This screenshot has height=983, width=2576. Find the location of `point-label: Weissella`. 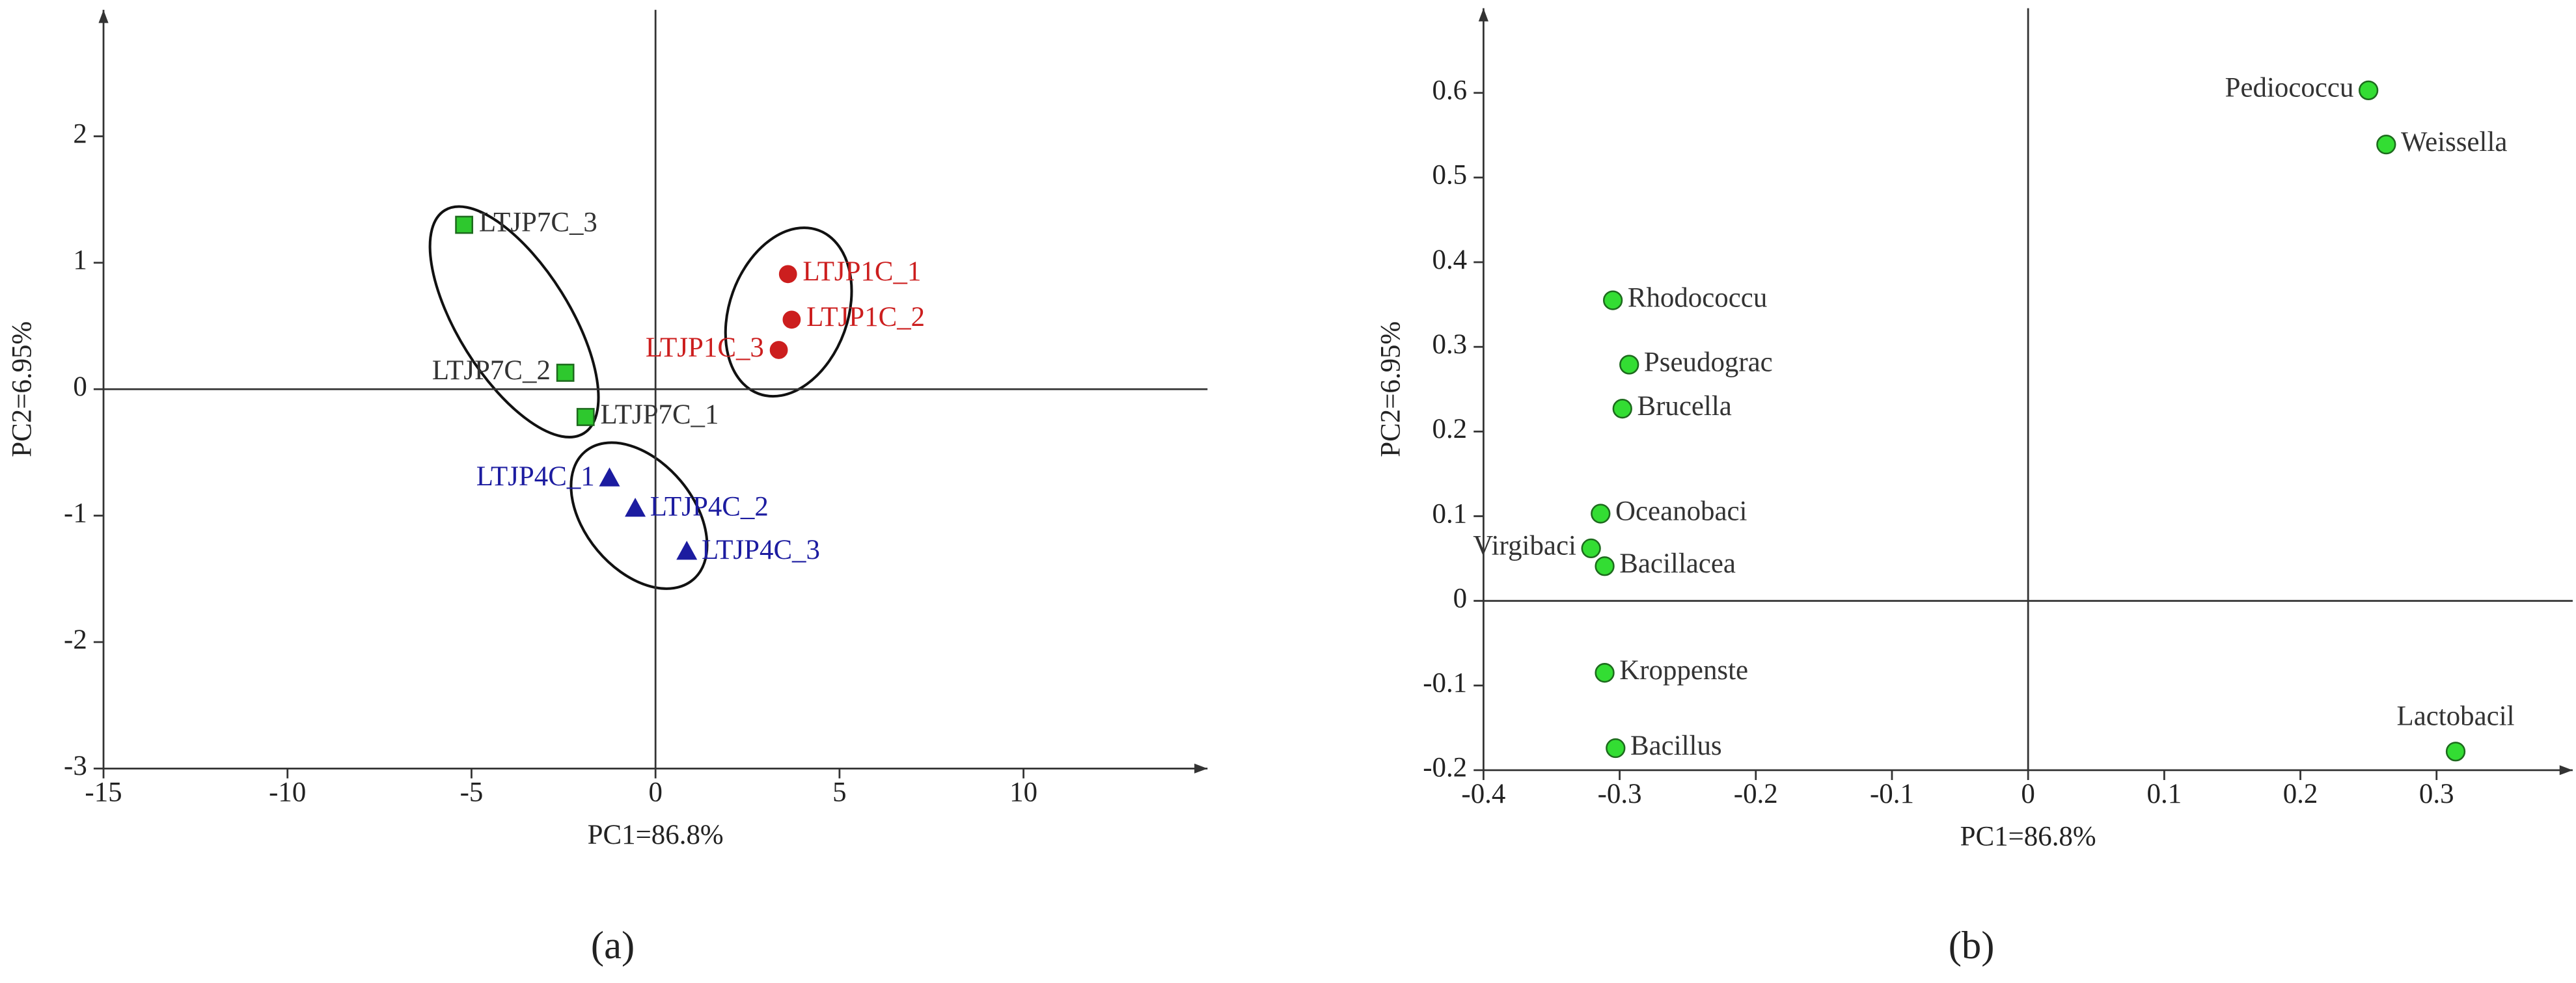

point-label: Weissella is located at coordinates (2454, 142).